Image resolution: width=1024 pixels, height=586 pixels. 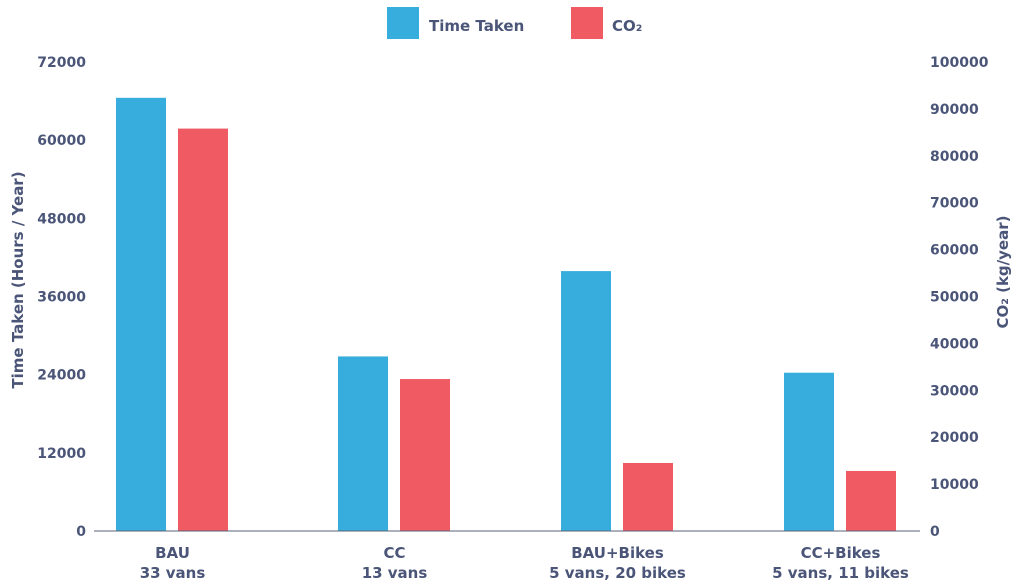 I want to click on right-tick-label: 0, so click(x=935, y=532).